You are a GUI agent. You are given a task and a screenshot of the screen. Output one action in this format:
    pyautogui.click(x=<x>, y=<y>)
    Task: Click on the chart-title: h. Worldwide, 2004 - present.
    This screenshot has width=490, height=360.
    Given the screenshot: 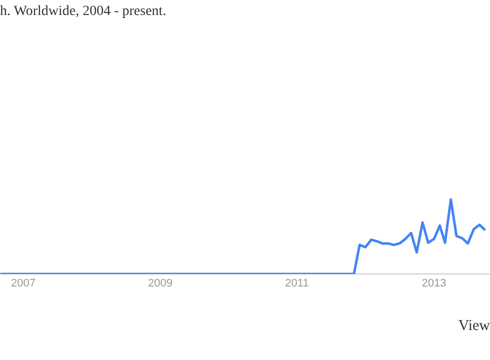 What is the action you would take?
    pyautogui.click(x=83, y=12)
    